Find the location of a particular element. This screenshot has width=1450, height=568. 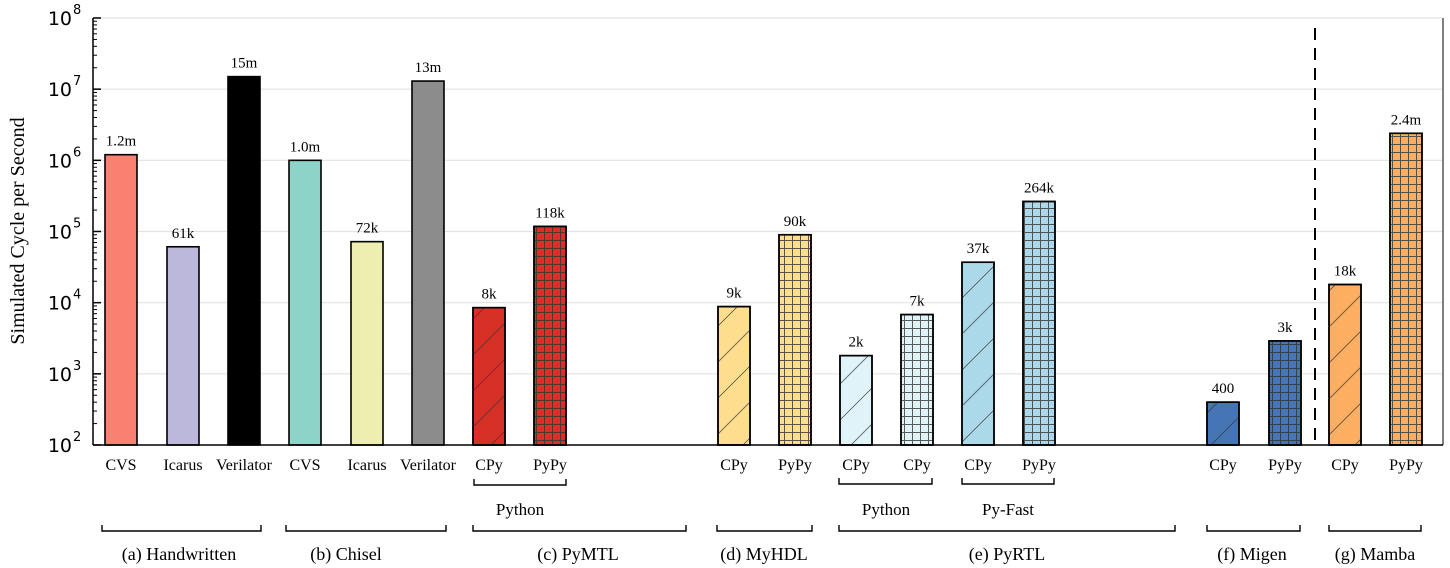

value-label: 2.4m is located at coordinates (1406, 120).